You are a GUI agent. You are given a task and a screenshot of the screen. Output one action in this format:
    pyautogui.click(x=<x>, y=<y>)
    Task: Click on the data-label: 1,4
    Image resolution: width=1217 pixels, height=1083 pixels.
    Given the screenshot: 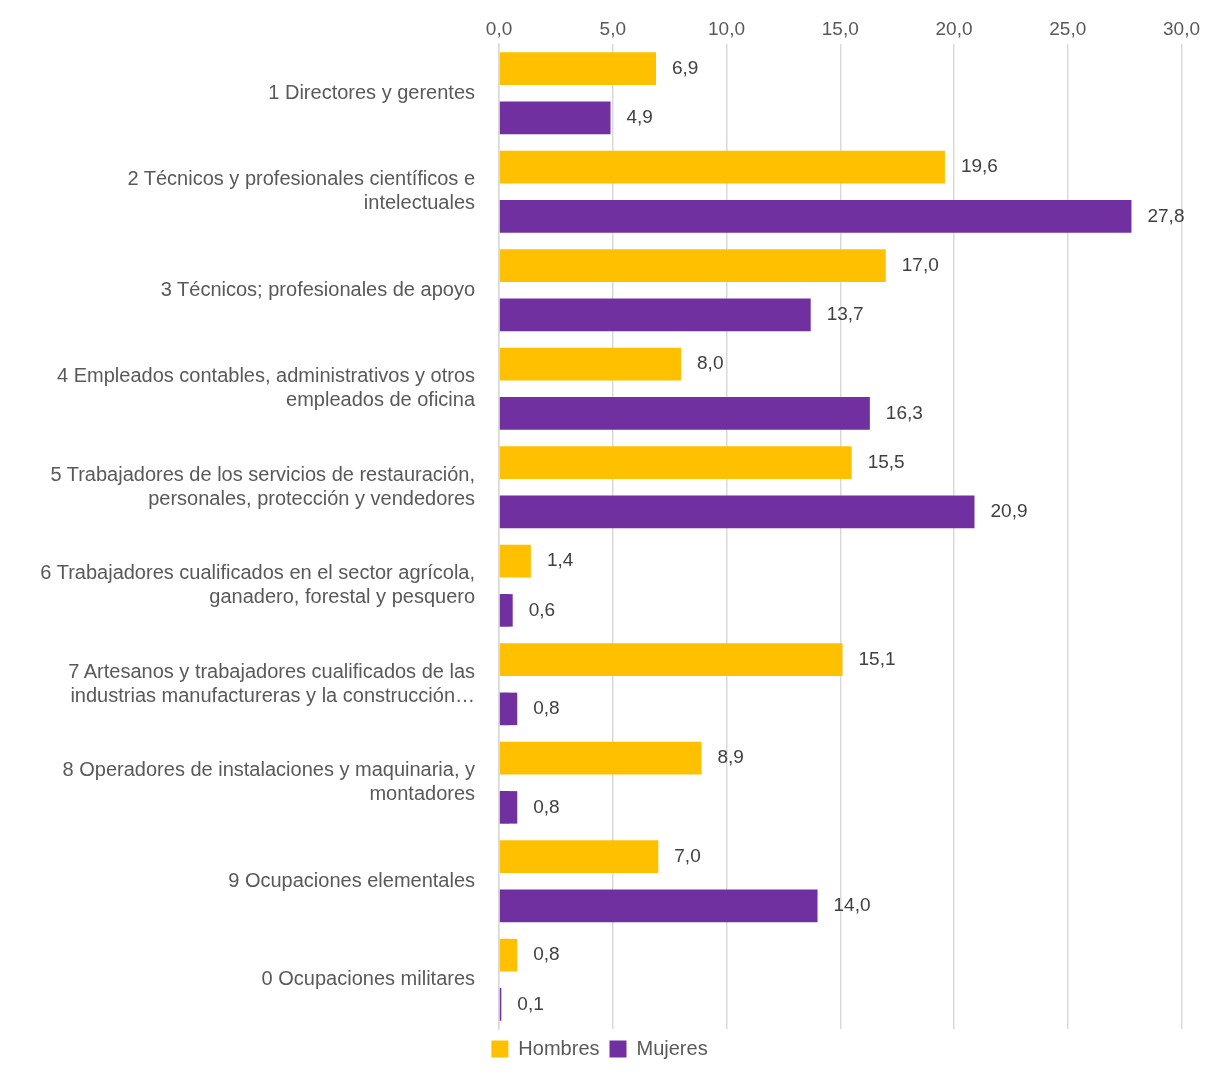 What is the action you would take?
    pyautogui.click(x=560, y=560)
    